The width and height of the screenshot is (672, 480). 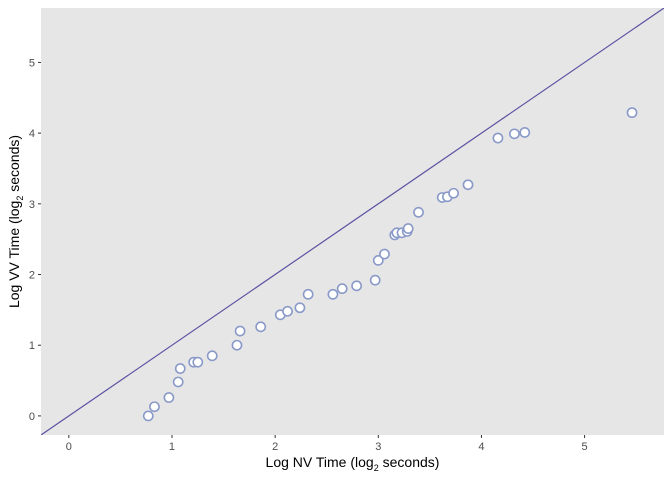 What do you see at coordinates (172, 447) in the screenshot?
I see `x-tick-label-1: 1` at bounding box center [172, 447].